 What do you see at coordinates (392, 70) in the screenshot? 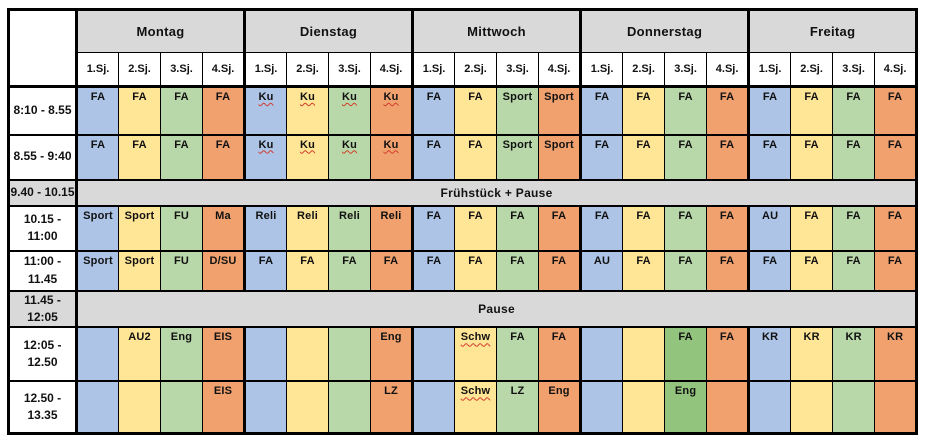
I see `period-header: 4.Sj.` at bounding box center [392, 70].